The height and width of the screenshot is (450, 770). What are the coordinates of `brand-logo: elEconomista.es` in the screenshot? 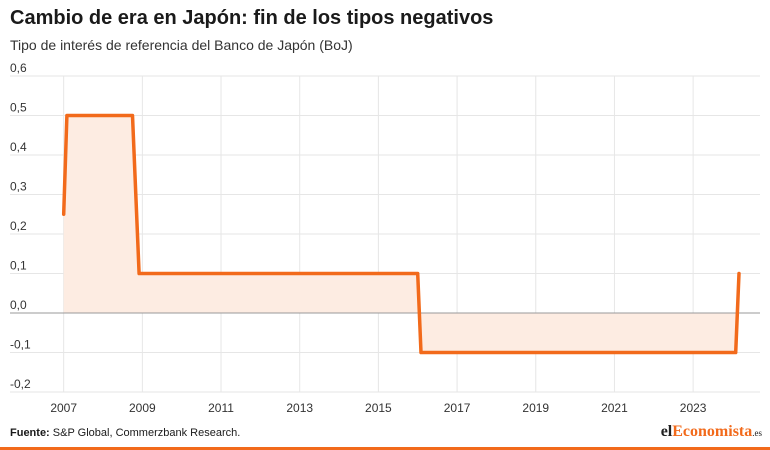 It's located at (711, 432).